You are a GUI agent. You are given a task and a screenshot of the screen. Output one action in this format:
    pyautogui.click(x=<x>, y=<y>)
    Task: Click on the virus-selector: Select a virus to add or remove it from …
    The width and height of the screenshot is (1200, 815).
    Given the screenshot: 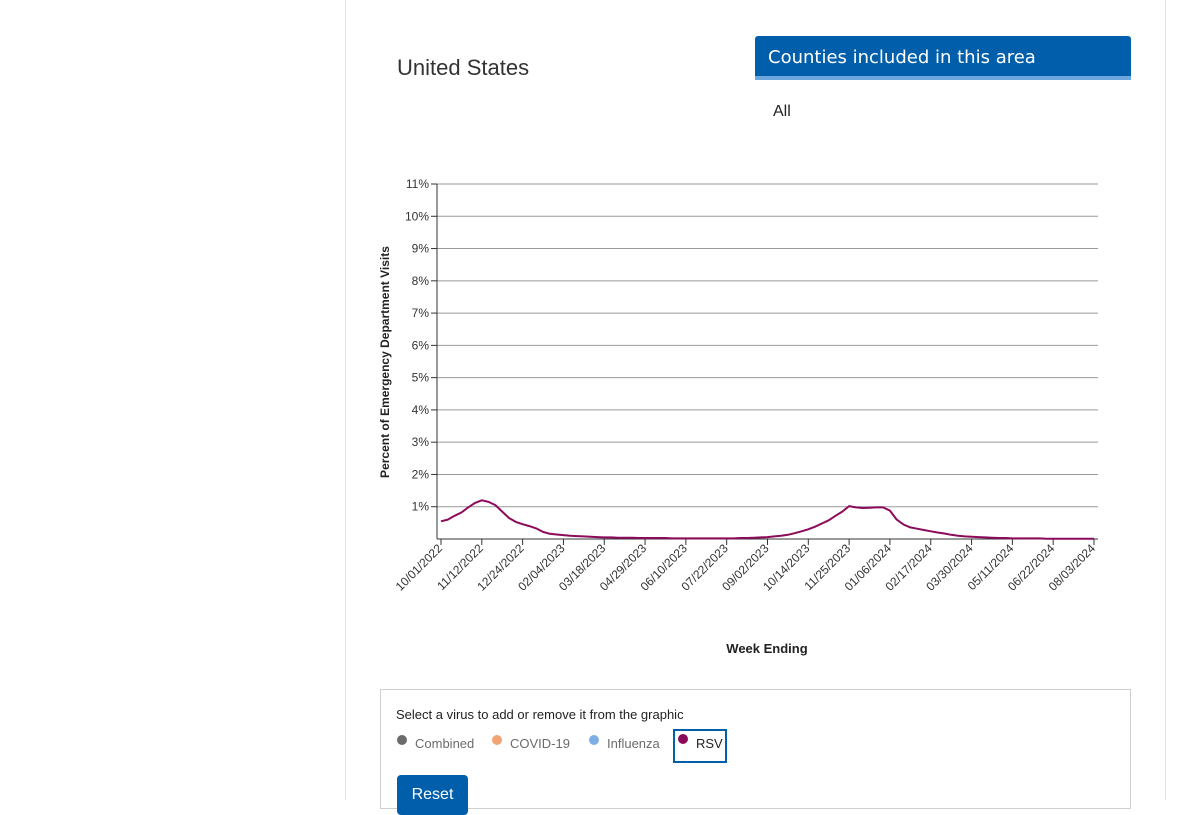 What is the action you would take?
    pyautogui.click(x=755, y=752)
    